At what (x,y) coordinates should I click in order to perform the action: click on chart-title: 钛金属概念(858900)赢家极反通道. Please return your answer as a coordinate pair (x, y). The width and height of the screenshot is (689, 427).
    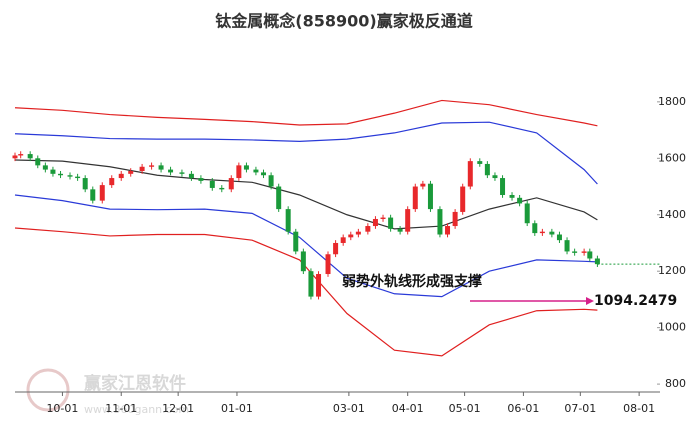
    Looking at the image, I should click on (343, 21).